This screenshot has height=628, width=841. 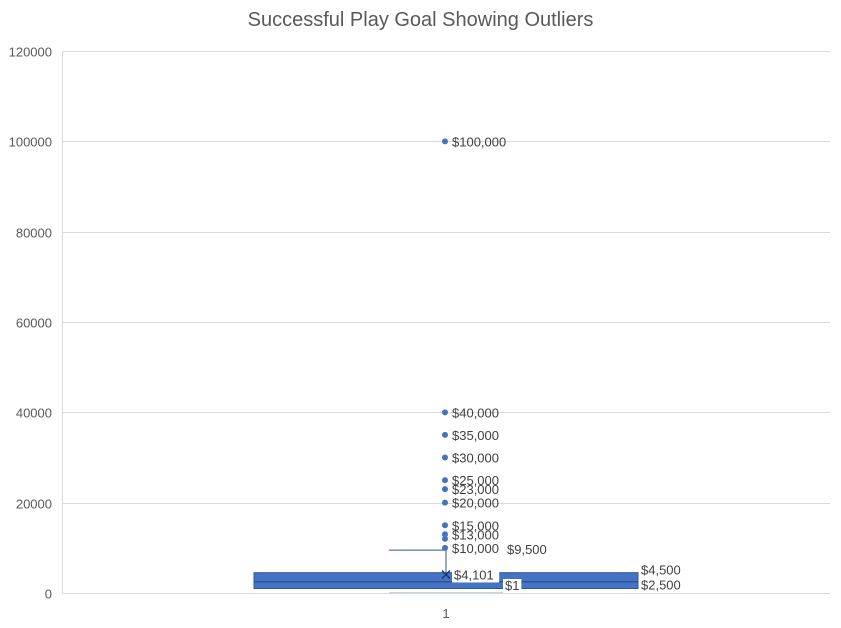 I want to click on box-iqr, so click(x=446, y=580).